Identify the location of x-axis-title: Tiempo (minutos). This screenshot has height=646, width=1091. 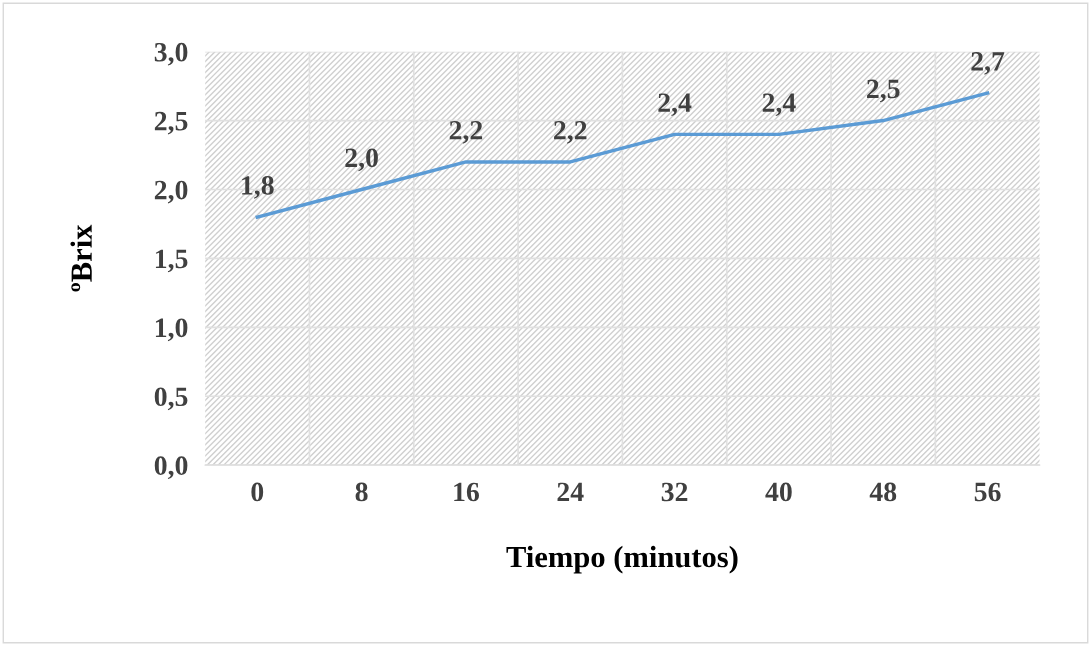
(622, 559).